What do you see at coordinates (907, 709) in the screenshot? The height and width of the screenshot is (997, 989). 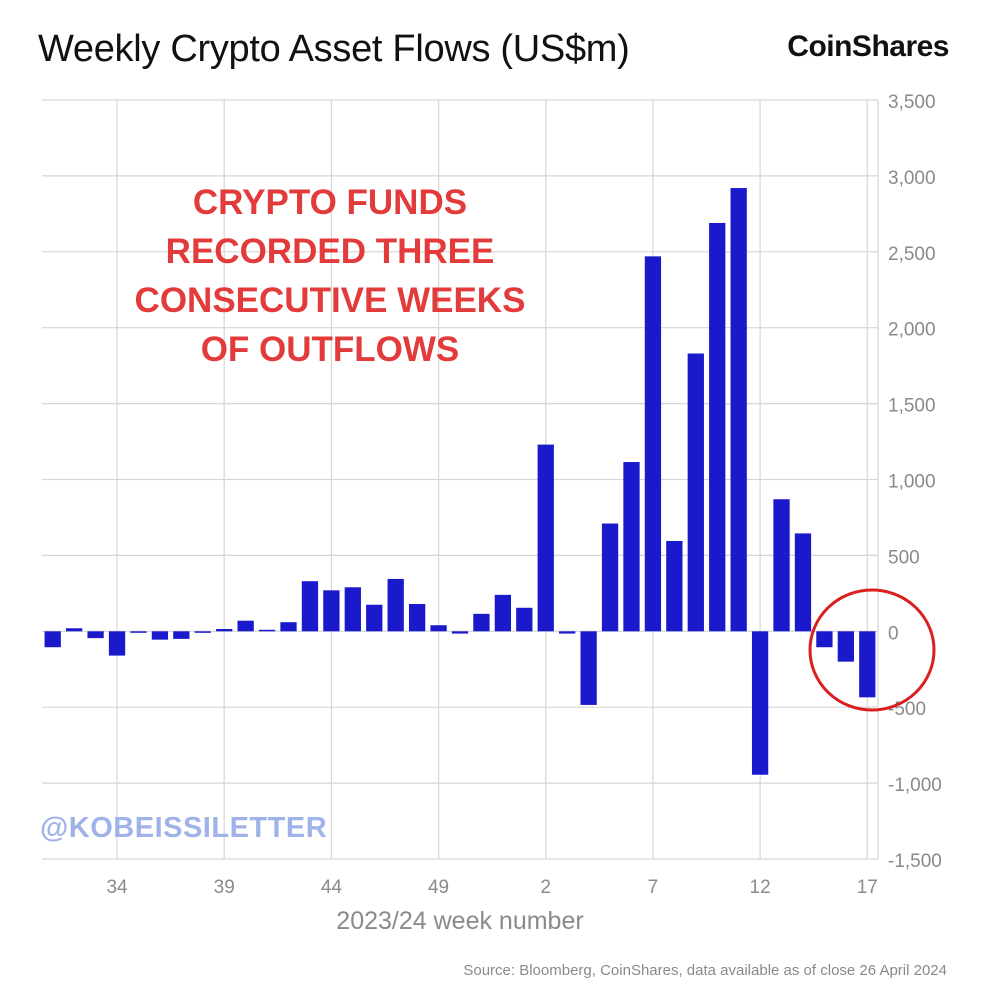 I see `y-tick-label: -500` at bounding box center [907, 709].